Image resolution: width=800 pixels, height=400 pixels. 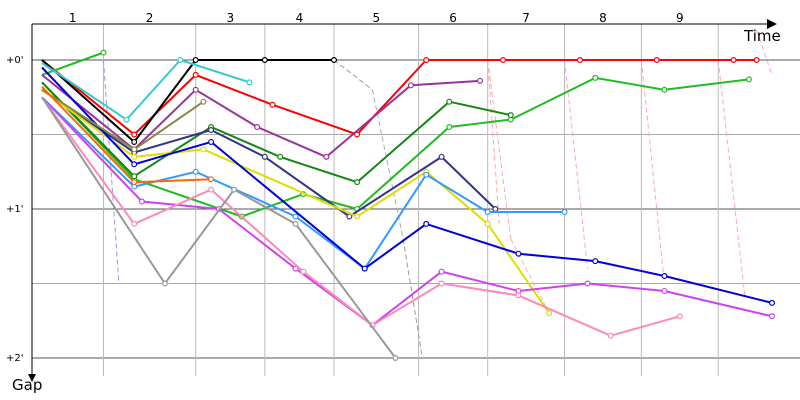 What do you see at coordinates (32, 378) in the screenshot?
I see `y-axis-arrow` at bounding box center [32, 378].